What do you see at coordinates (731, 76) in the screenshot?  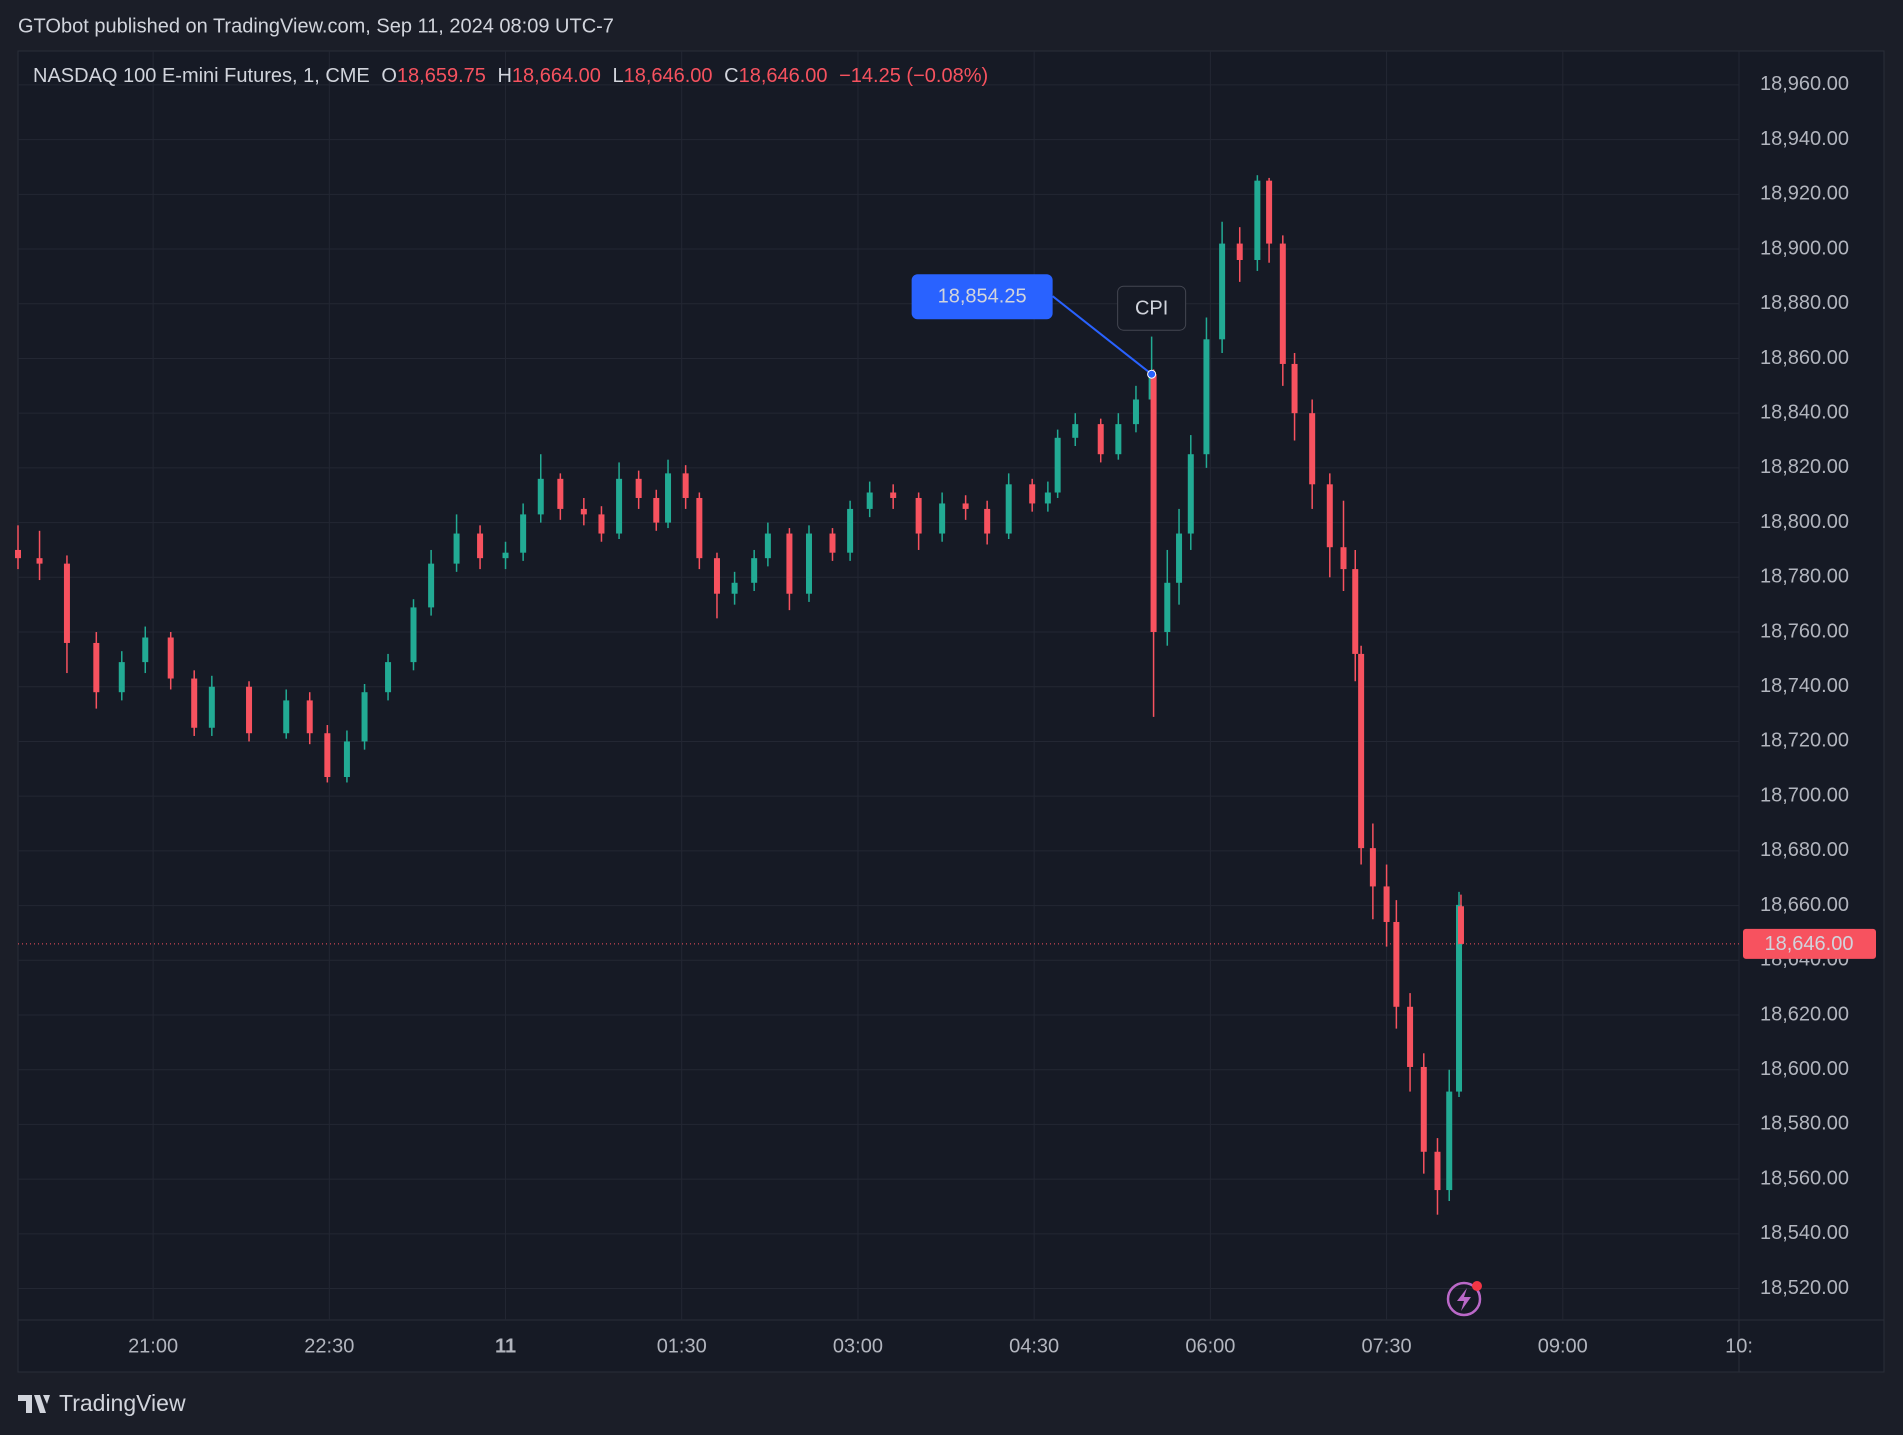 I see `ohlc-key: C` at bounding box center [731, 76].